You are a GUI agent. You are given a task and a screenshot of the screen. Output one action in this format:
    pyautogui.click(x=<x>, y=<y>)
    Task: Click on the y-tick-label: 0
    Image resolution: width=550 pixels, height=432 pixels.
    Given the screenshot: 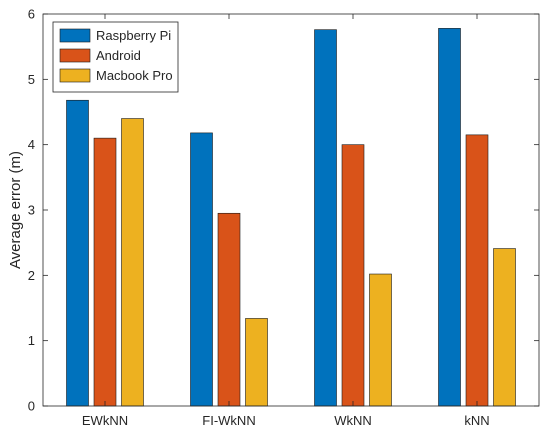 What is the action you would take?
    pyautogui.click(x=31, y=406)
    